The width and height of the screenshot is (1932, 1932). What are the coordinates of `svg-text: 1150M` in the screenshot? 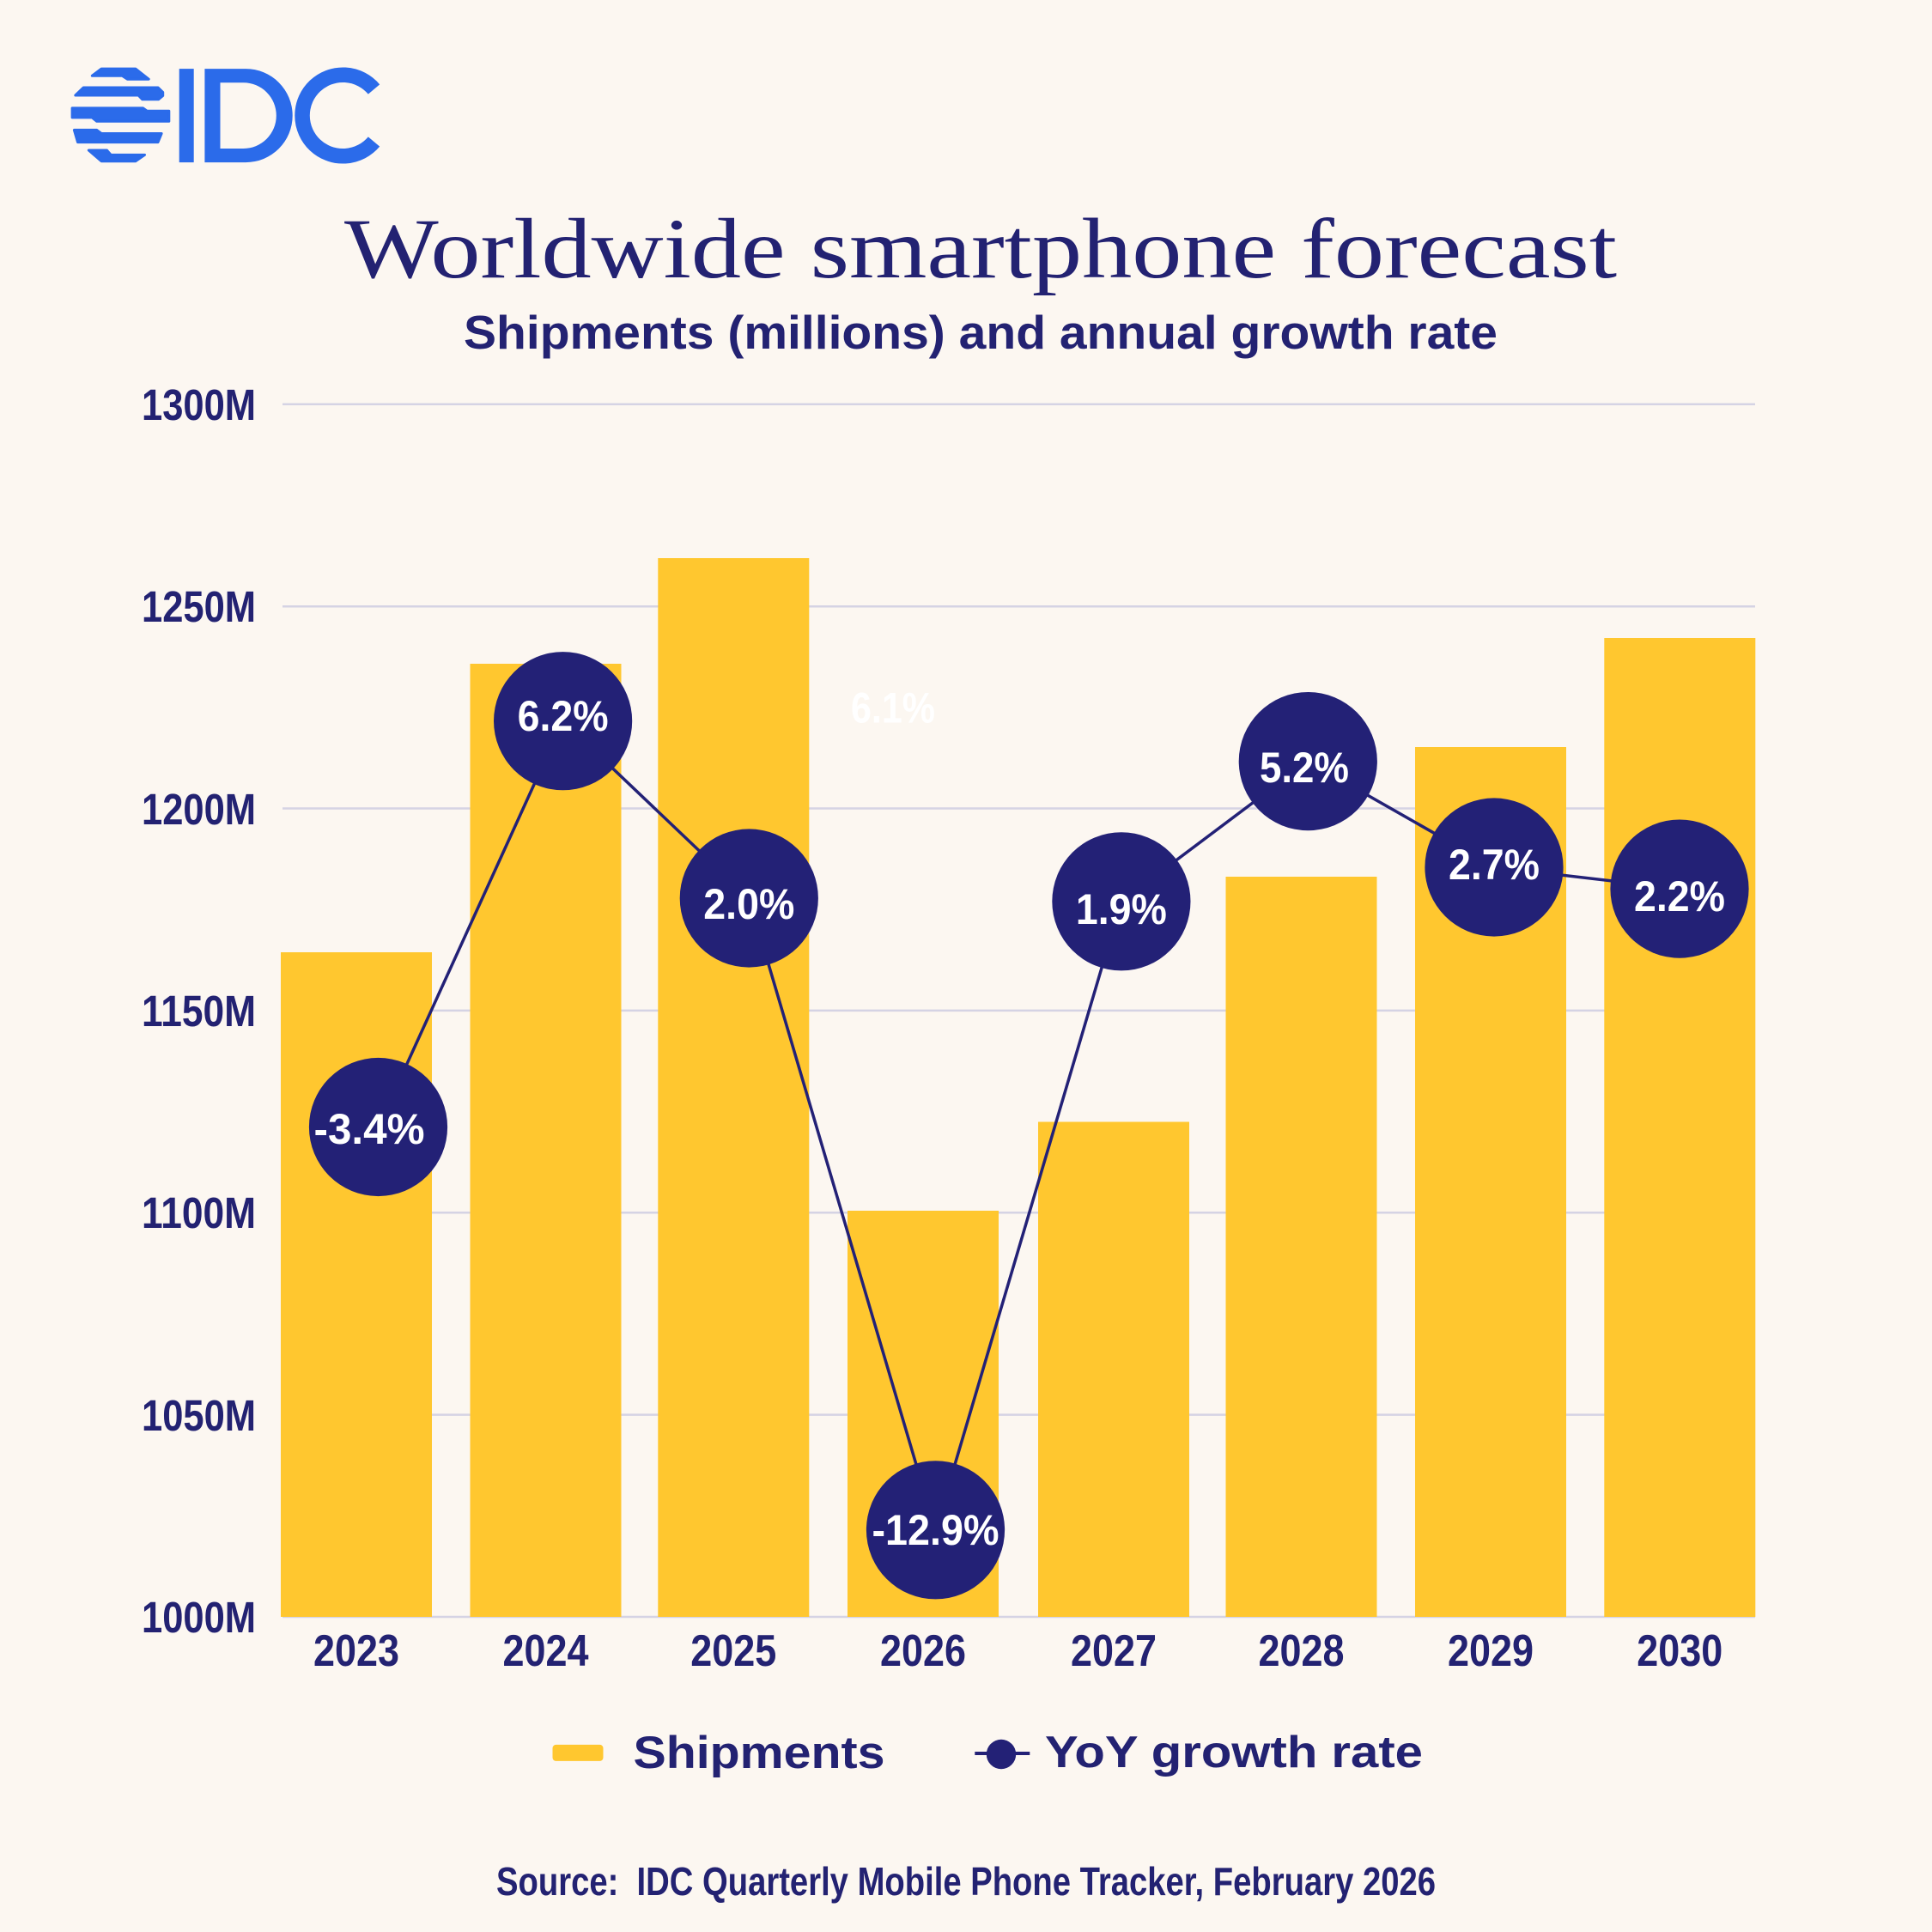 It's located at (199, 1012).